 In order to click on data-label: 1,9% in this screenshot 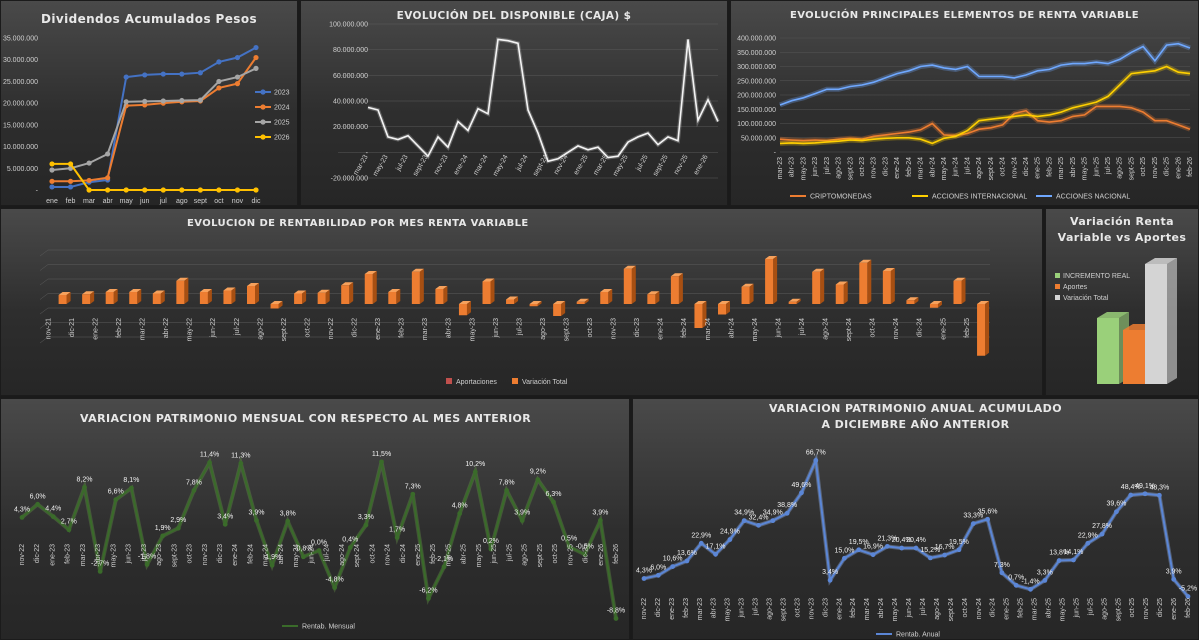, I will do `click(163, 528)`.